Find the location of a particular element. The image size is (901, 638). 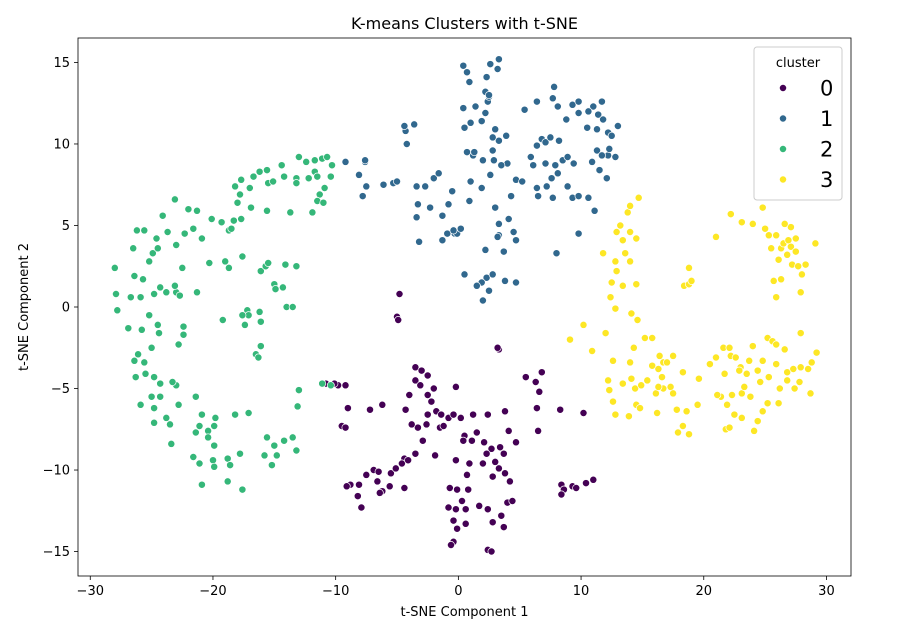

y-axis-label: t-SNE Component 2 is located at coordinates (24, 307).